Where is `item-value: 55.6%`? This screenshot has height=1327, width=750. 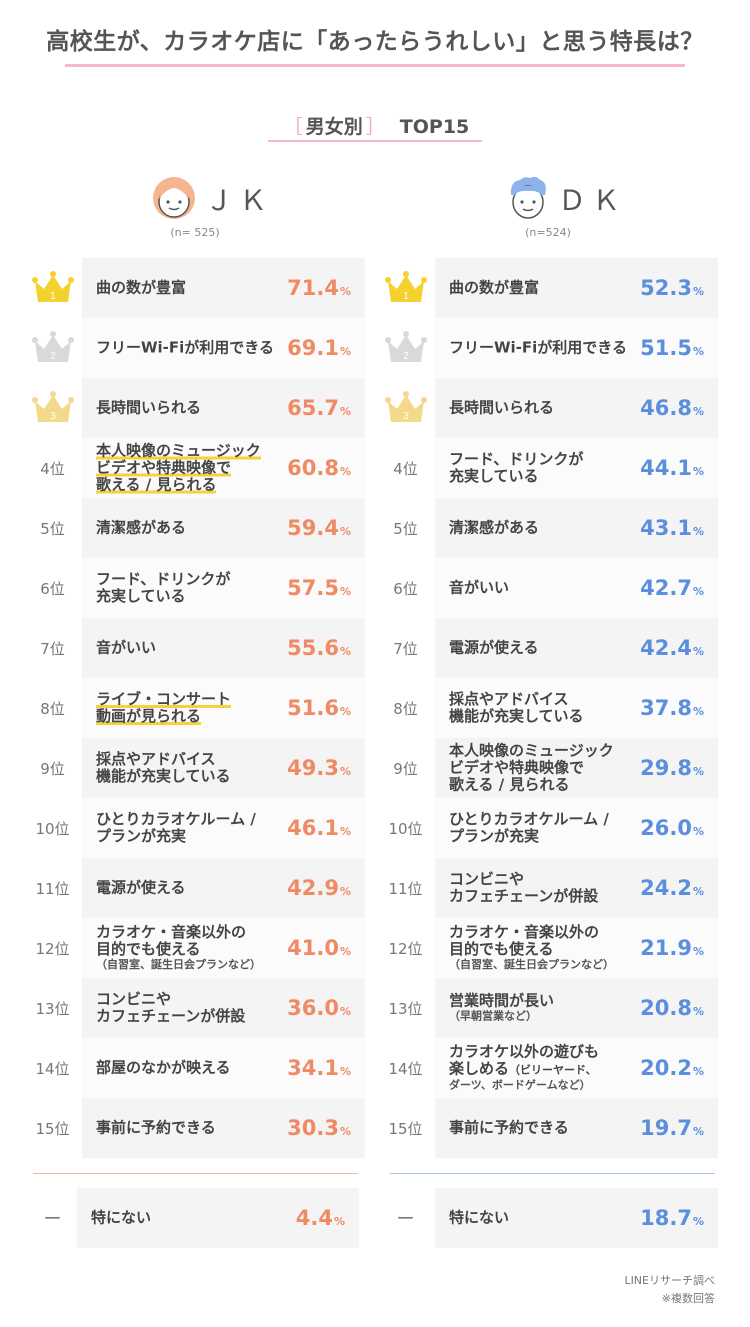 item-value: 55.6% is located at coordinates (319, 648).